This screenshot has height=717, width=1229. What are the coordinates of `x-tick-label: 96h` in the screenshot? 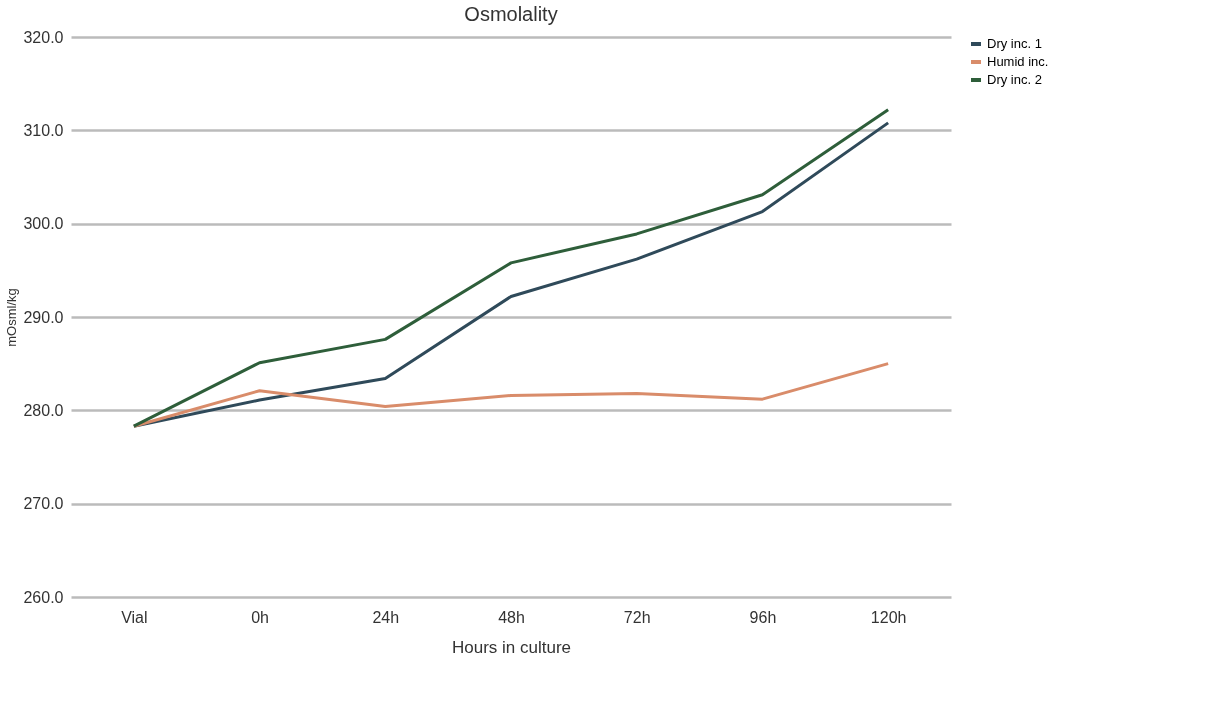 It's located at (763, 617).